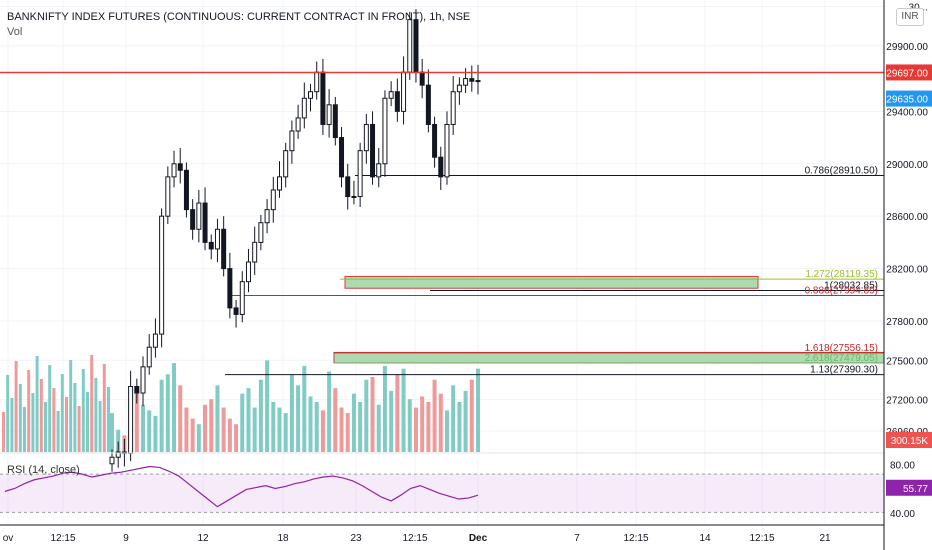 The image size is (932, 550). What do you see at coordinates (356, 538) in the screenshot?
I see `time-tick-label: 23` at bounding box center [356, 538].